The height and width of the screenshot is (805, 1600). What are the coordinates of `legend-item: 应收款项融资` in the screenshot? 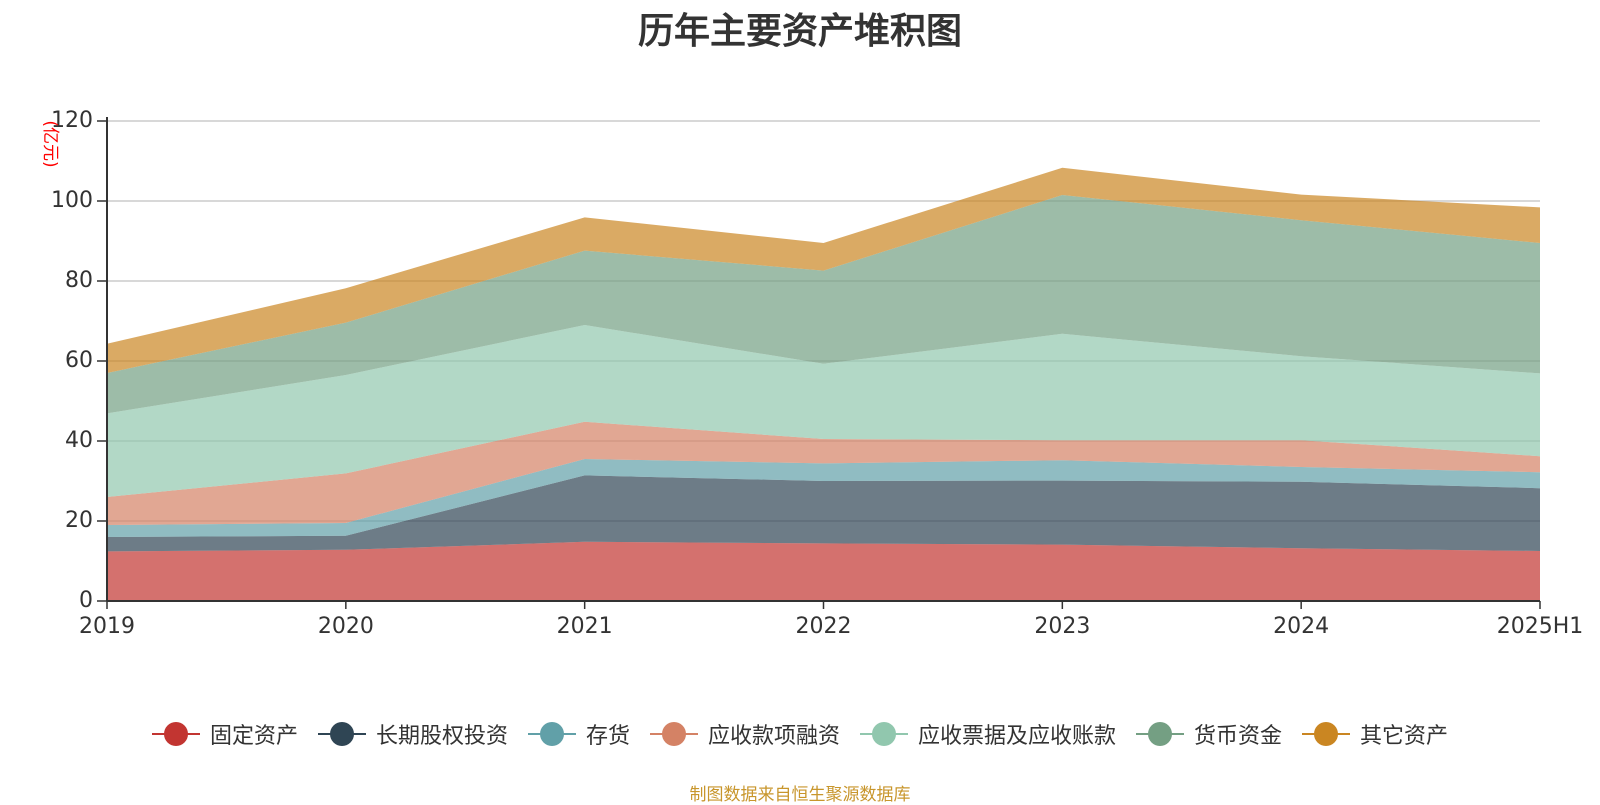 It's located at (744, 734).